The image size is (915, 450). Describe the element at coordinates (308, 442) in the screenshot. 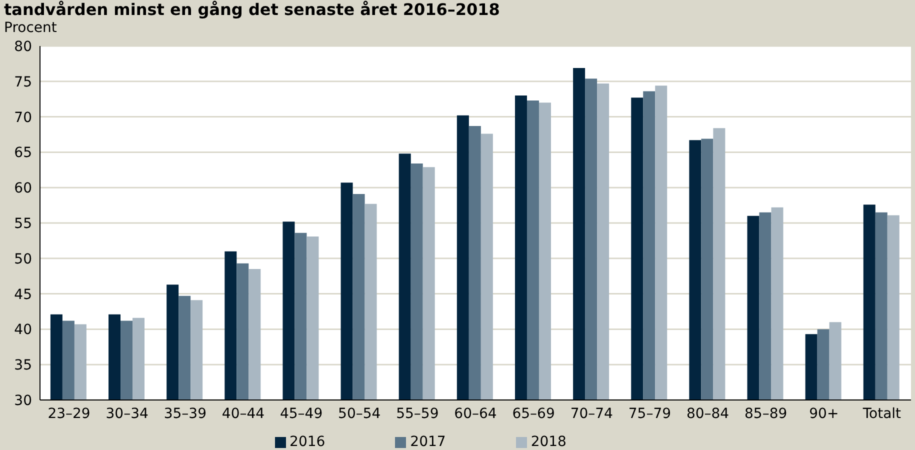

I see `legend-label: 2016` at that location.